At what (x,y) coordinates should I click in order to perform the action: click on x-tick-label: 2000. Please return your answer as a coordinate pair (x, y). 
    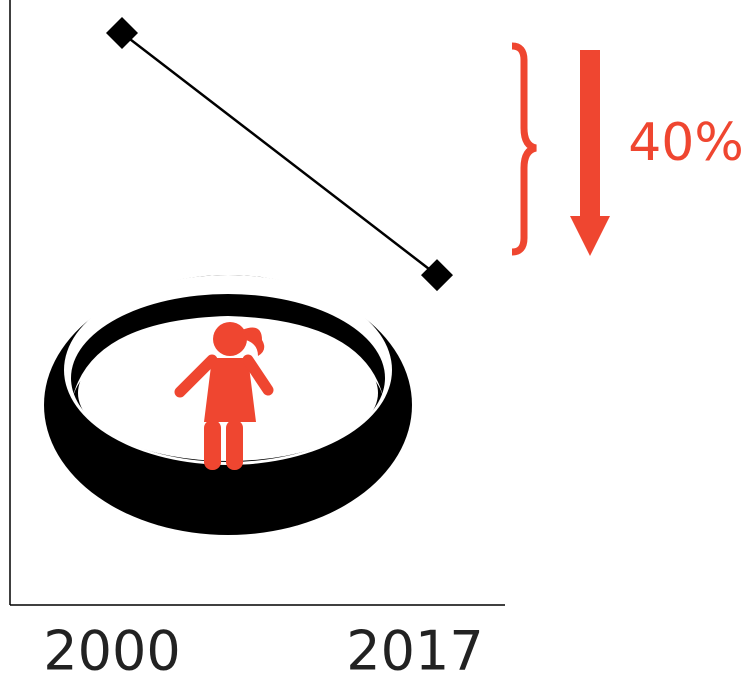
    Looking at the image, I should click on (111, 648).